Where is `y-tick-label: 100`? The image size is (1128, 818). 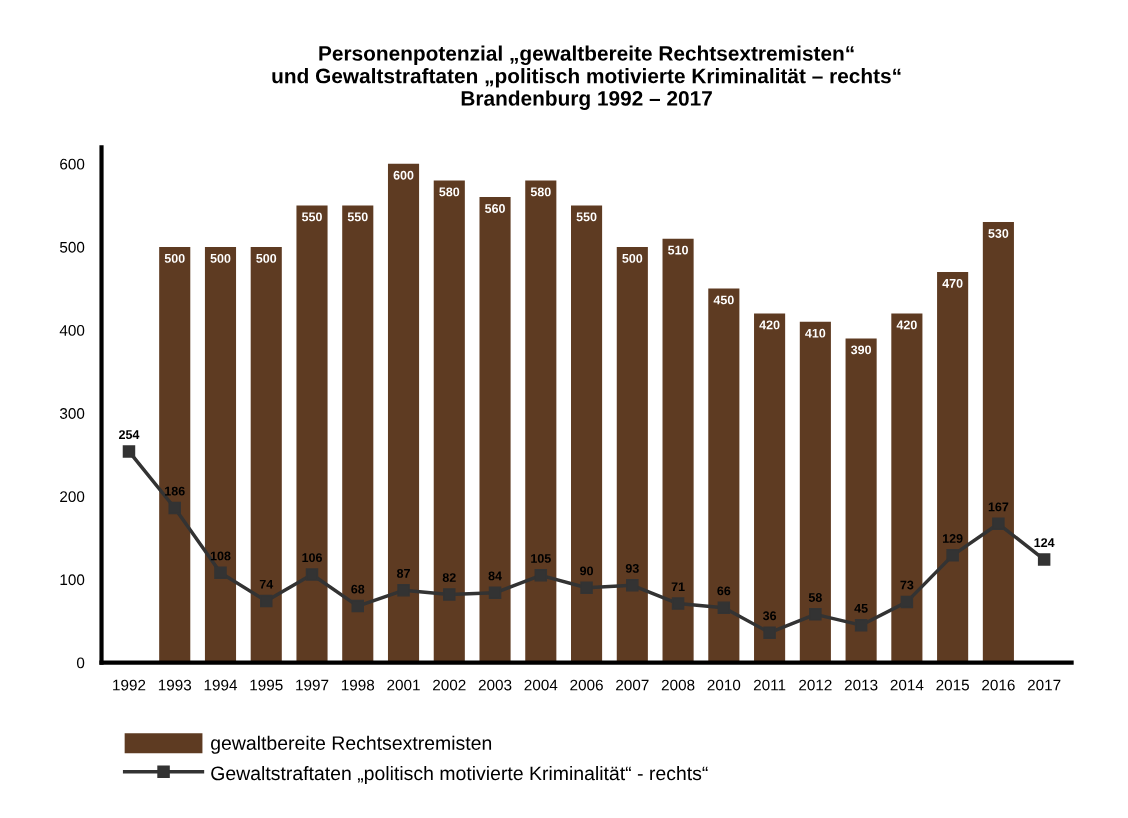 y-tick-label: 100 is located at coordinates (72, 580).